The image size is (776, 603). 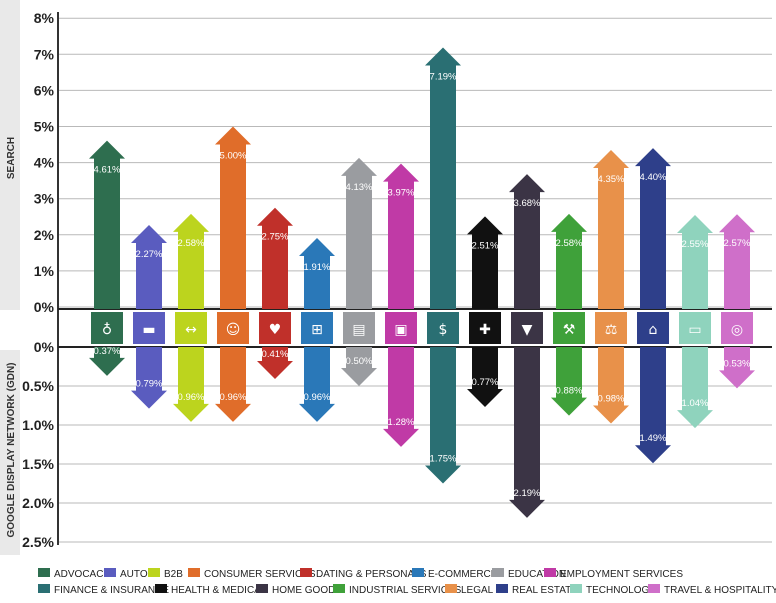 I want to click on search-value-label: 4.61%, so click(x=107, y=170).